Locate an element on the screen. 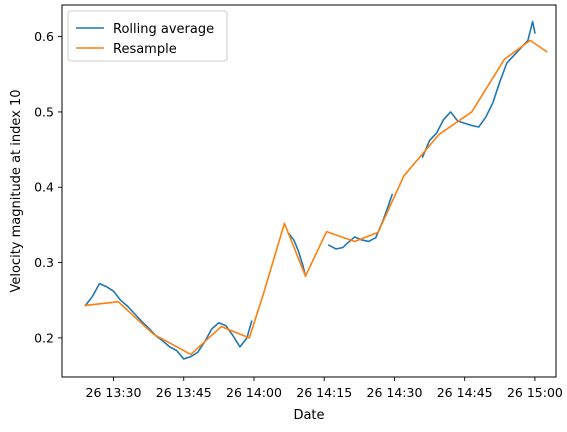 This screenshot has height=432, width=567. legend-label-rolling-average: Rolling average is located at coordinates (163, 29).